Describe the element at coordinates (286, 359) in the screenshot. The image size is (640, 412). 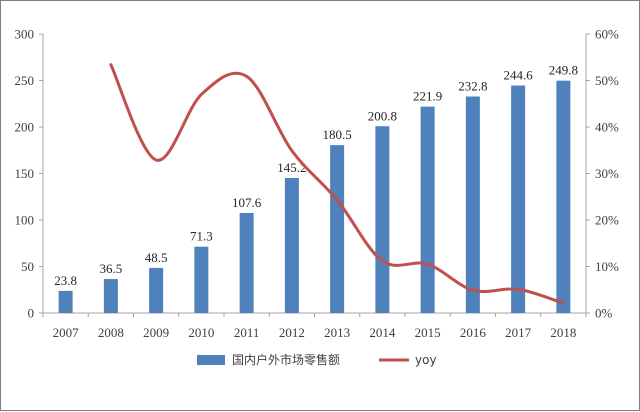
I see `legend-label-bar: 国内户外市场零售额` at that location.